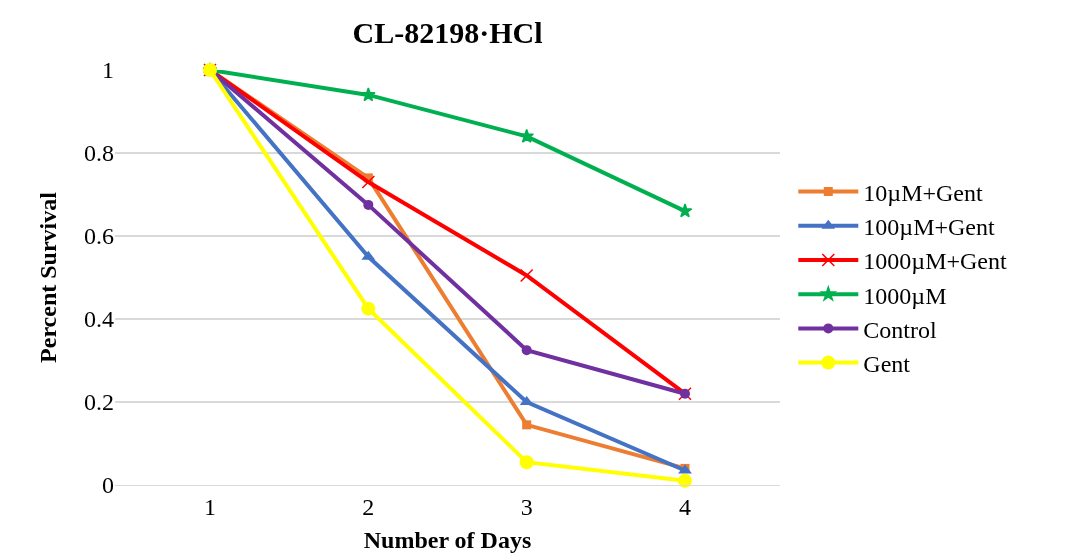 This screenshot has width=1075, height=555. I want to click on legend-label: Control, so click(900, 329).